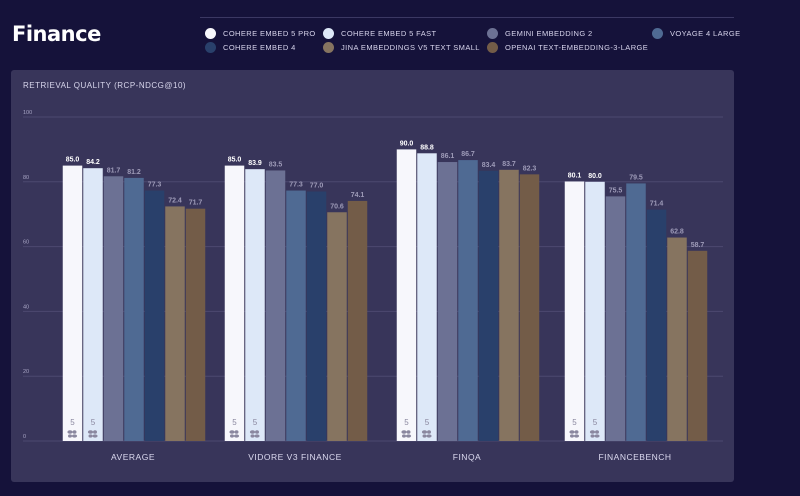  Describe the element at coordinates (276, 164) in the screenshot. I see `bar-value-label: 83.5` at that location.